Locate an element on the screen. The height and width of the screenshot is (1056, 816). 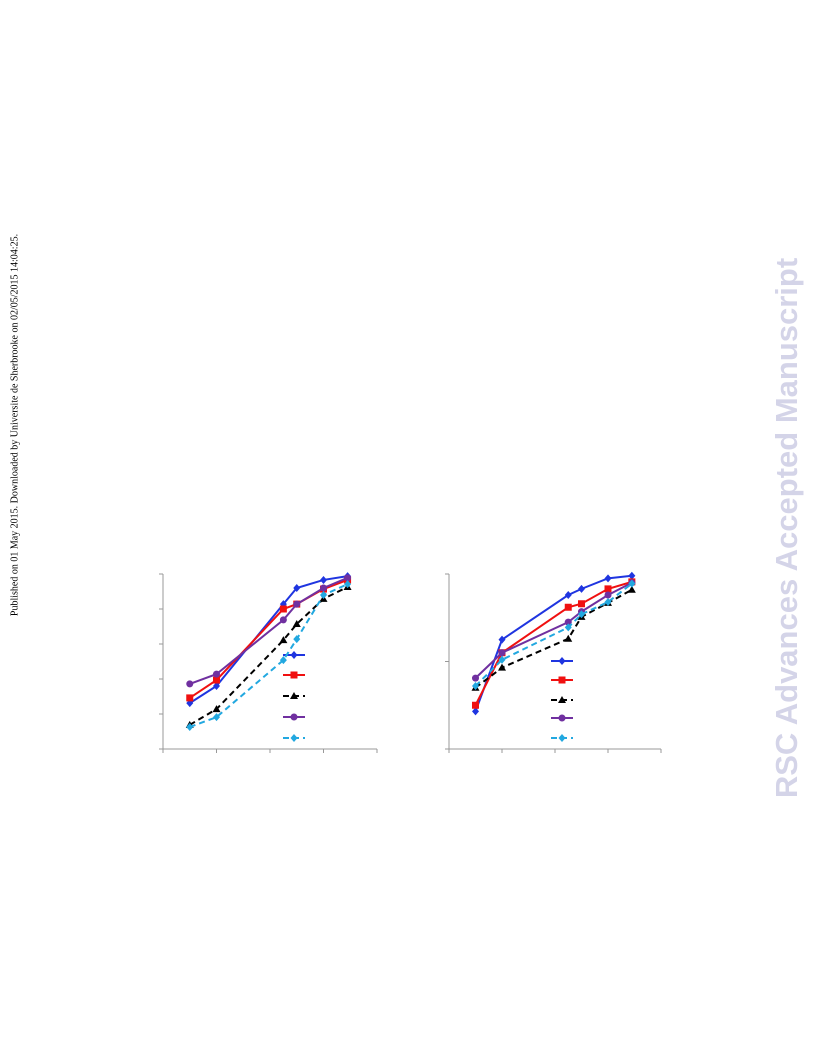
watermark: RSC Advances Accepted Manuscript is located at coordinates (786, 528).